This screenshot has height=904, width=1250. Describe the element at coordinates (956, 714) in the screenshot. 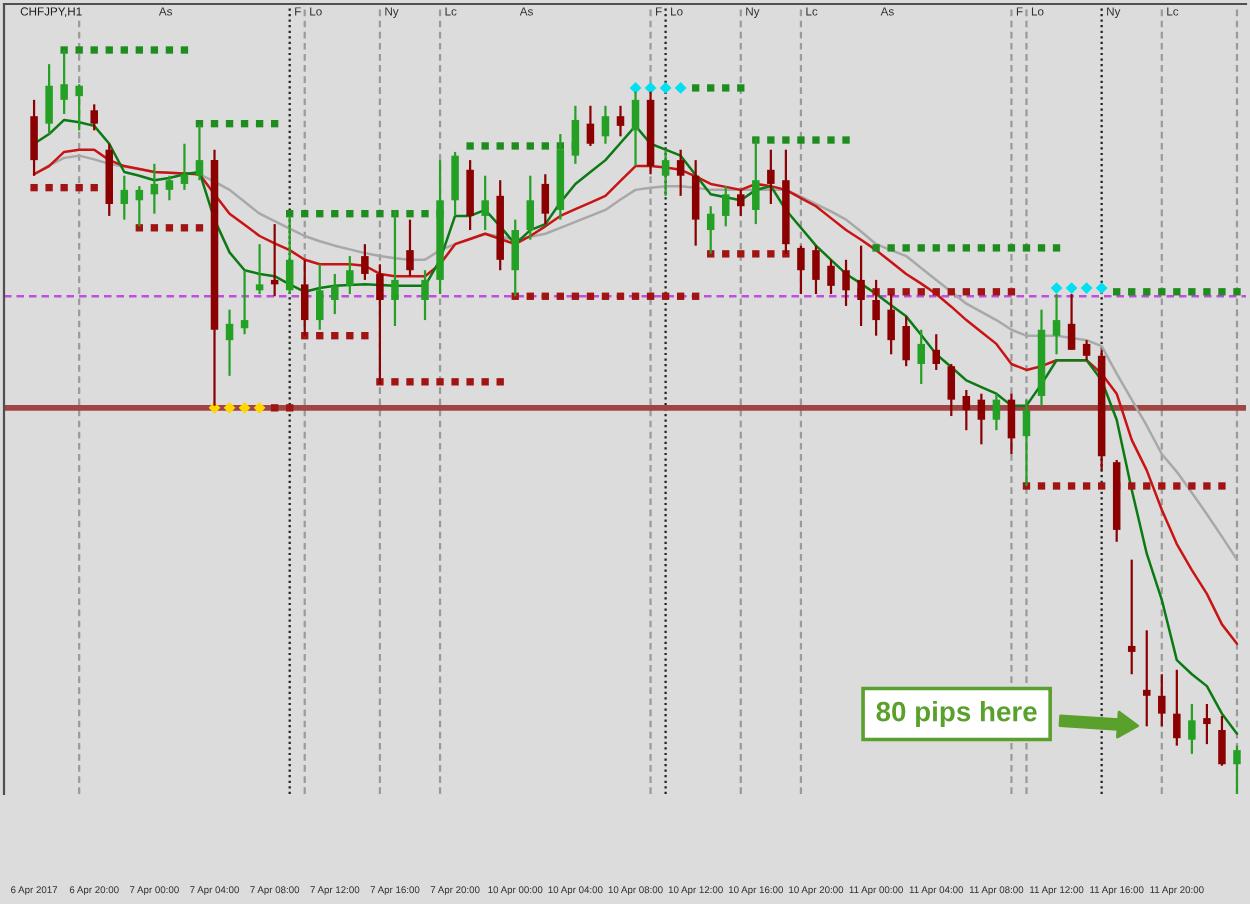

I see `annotation: 80 pips here` at that location.